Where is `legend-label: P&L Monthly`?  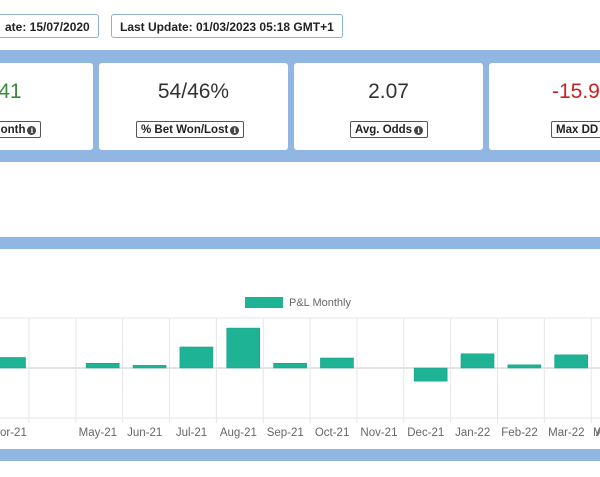 legend-label: P&L Monthly is located at coordinates (320, 303).